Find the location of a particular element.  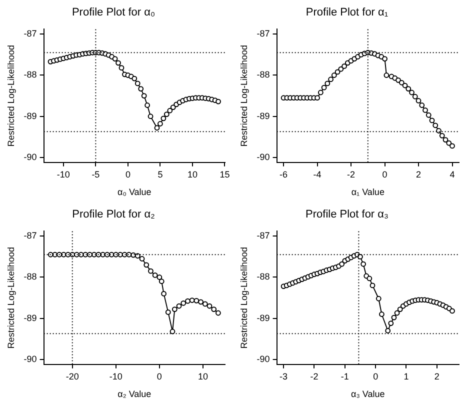

x-tick-label: -3 is located at coordinates (284, 376).